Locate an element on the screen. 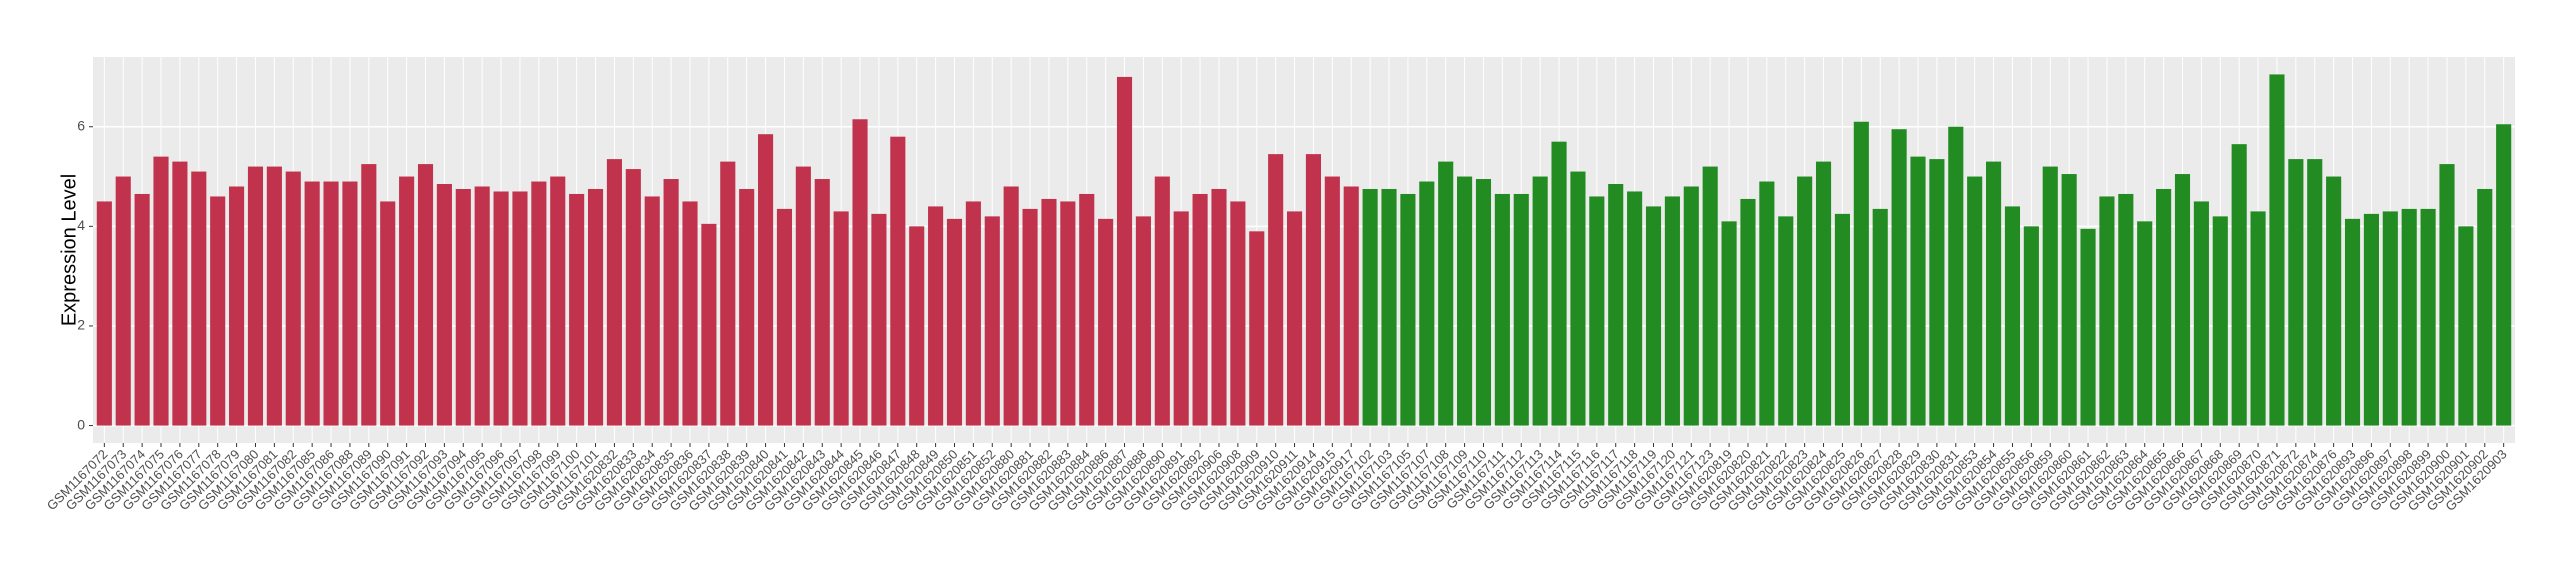 The image size is (2560, 585). y-axis-label: Expression Level is located at coordinates (69, 250).